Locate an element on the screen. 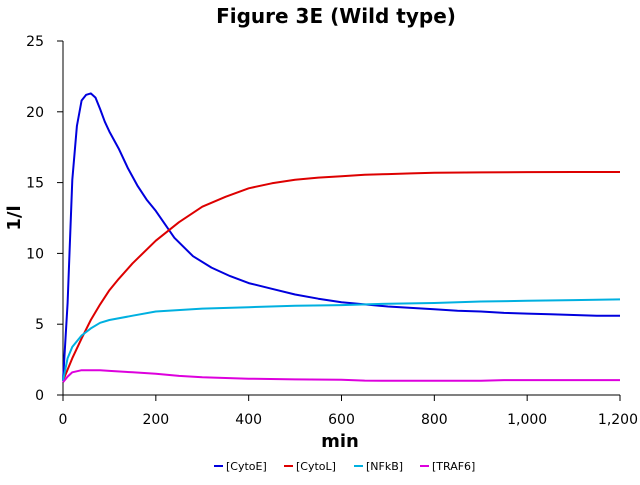 Image resolution: width=640 pixels, height=485 pixels. series-line-nfkb is located at coordinates (341, 339).